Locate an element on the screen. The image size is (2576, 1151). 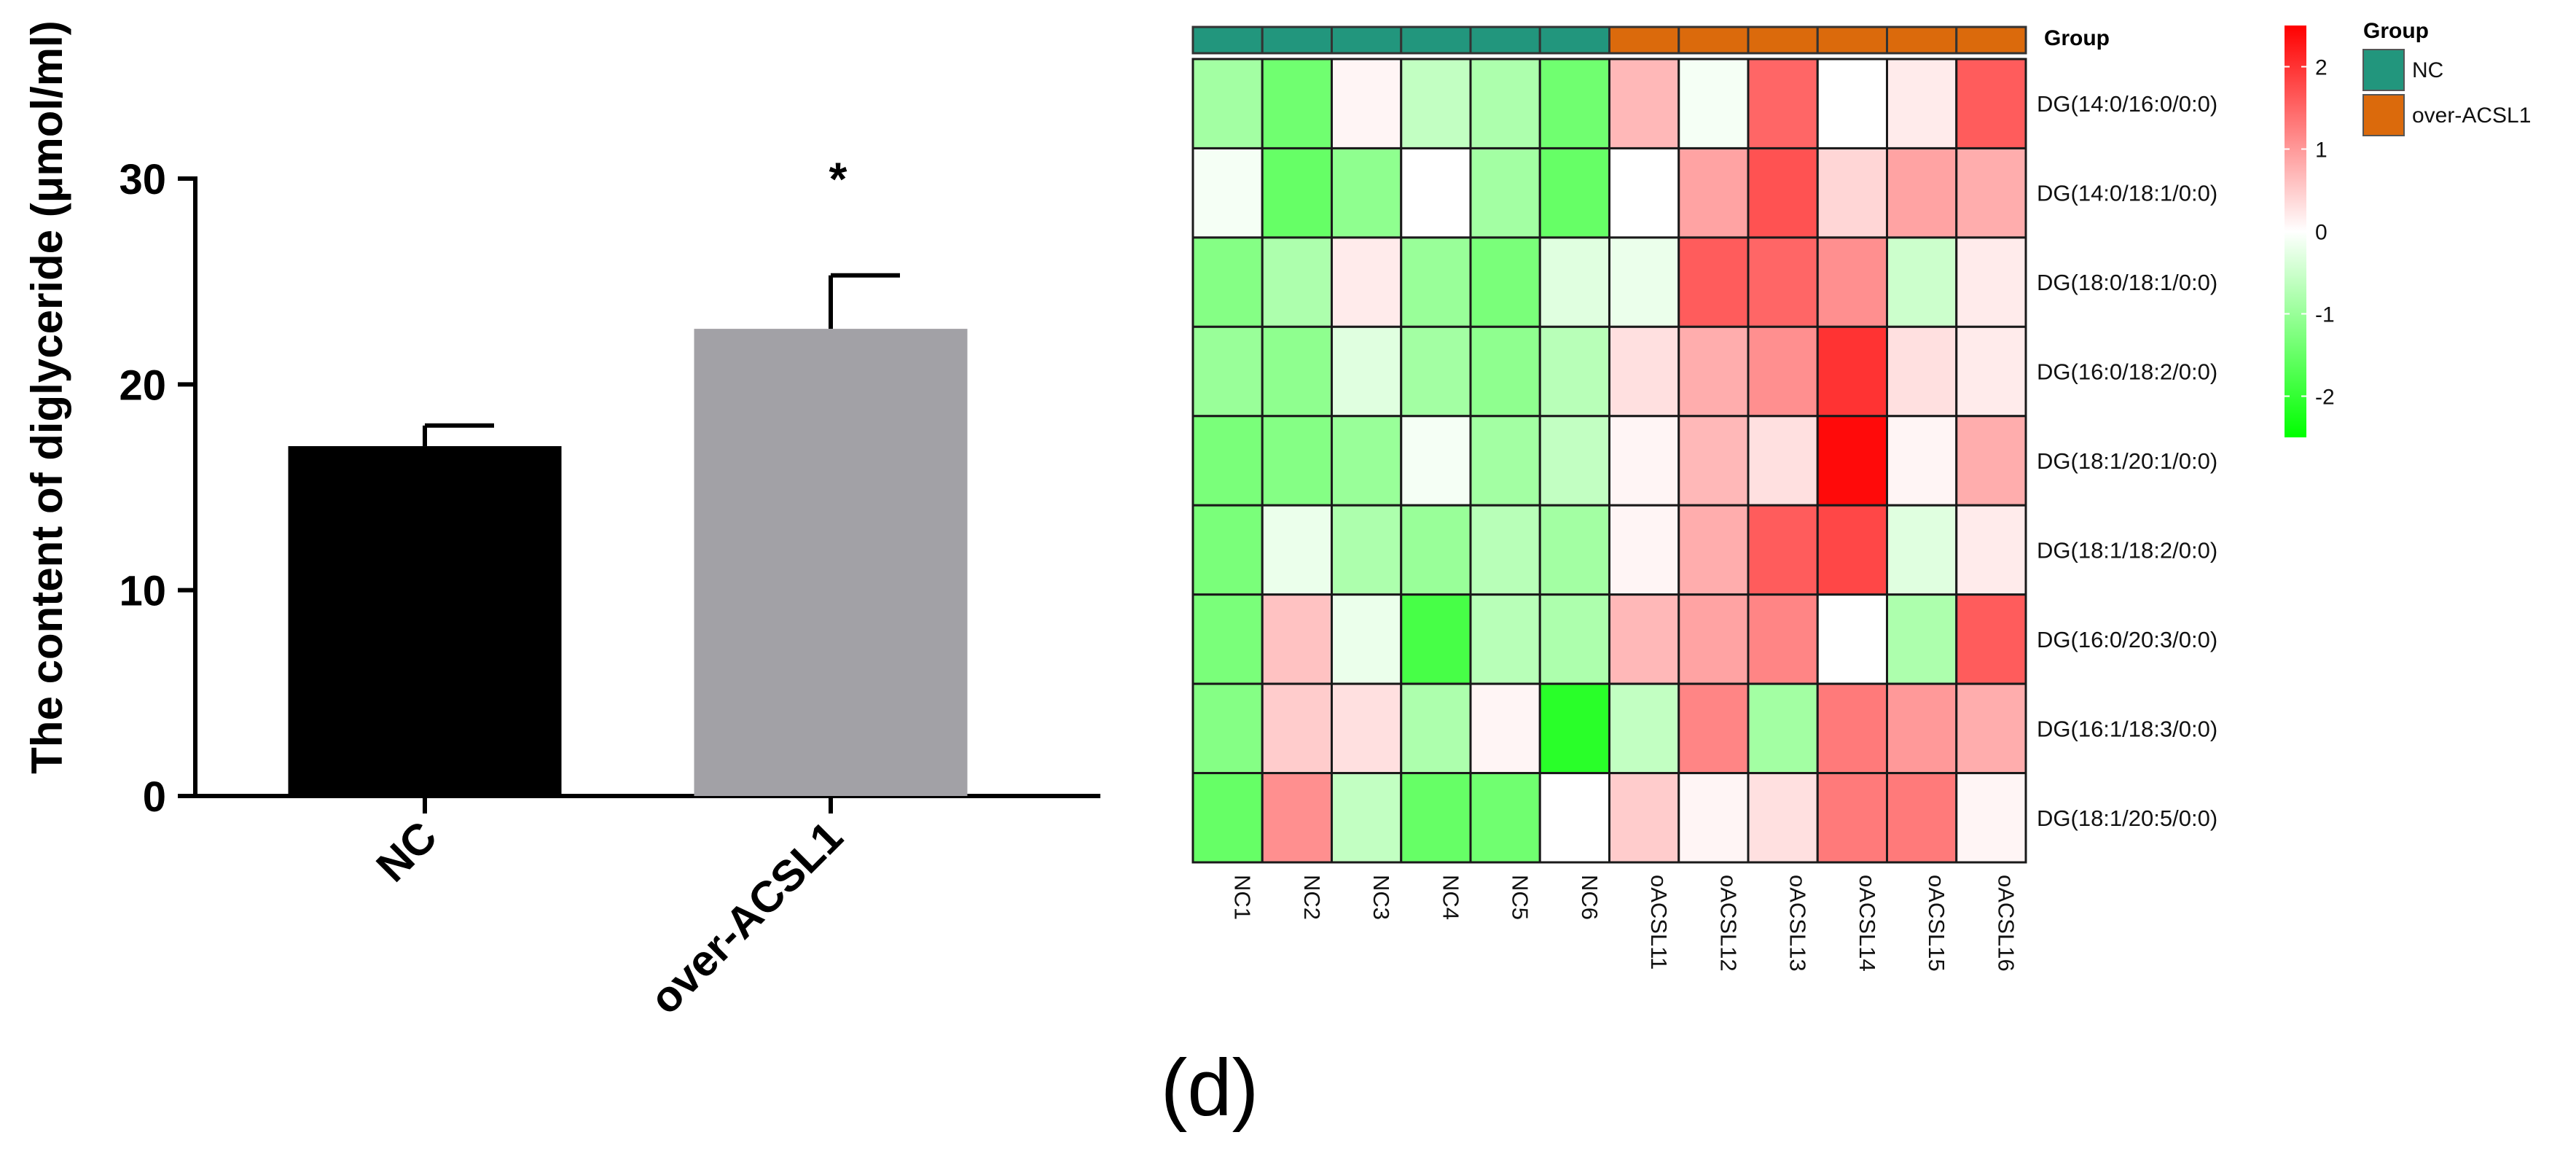
row-label: DG(14:0/16:0/0:0) is located at coordinates (2127, 104).